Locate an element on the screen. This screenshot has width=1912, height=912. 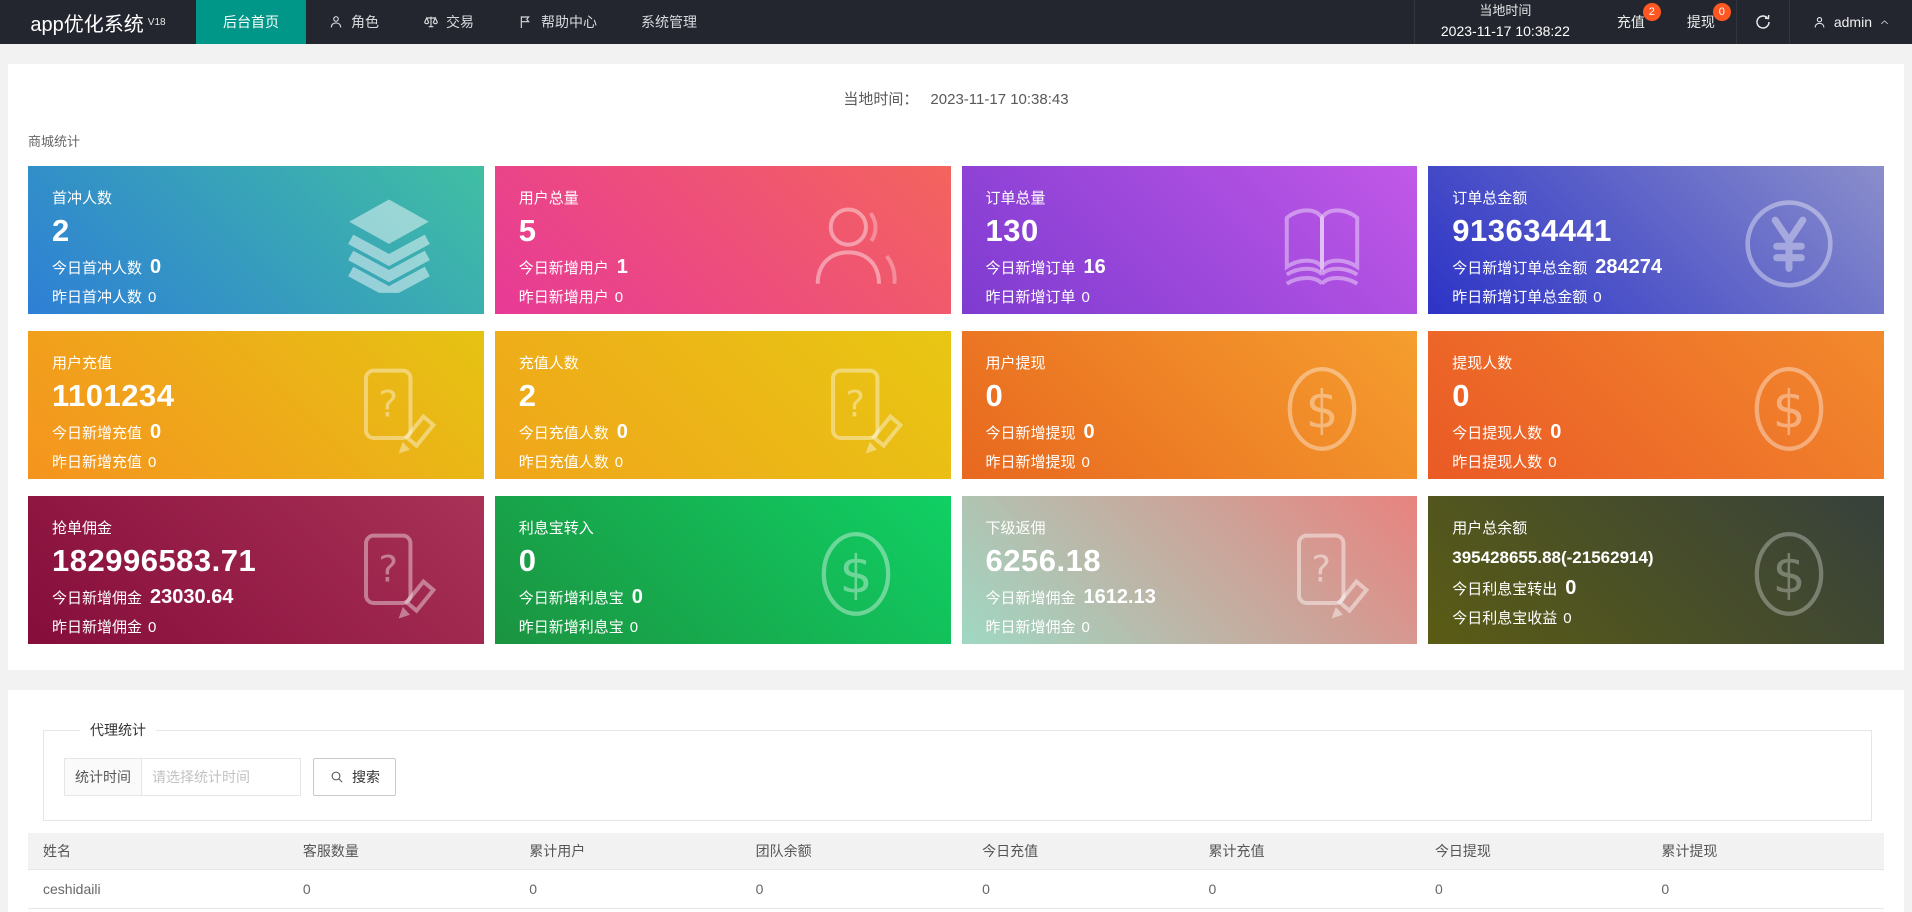
search-button: 搜索 is located at coordinates (354, 777).